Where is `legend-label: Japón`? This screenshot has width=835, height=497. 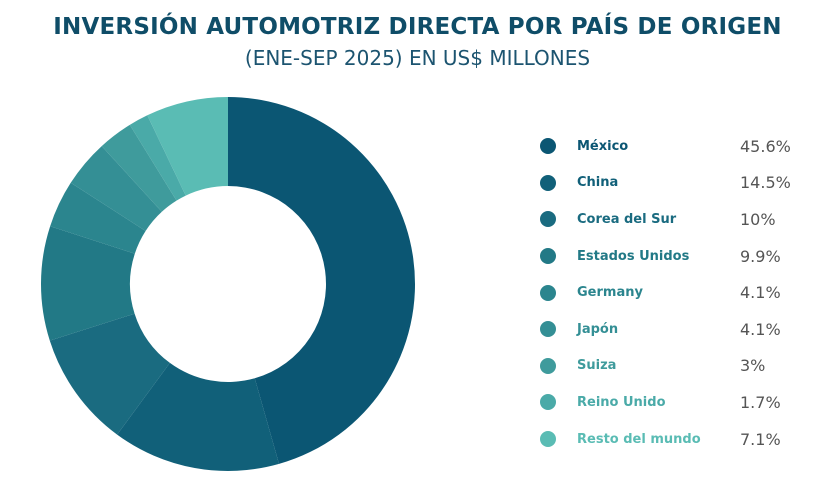
legend-label: Japón is located at coordinates (598, 329).